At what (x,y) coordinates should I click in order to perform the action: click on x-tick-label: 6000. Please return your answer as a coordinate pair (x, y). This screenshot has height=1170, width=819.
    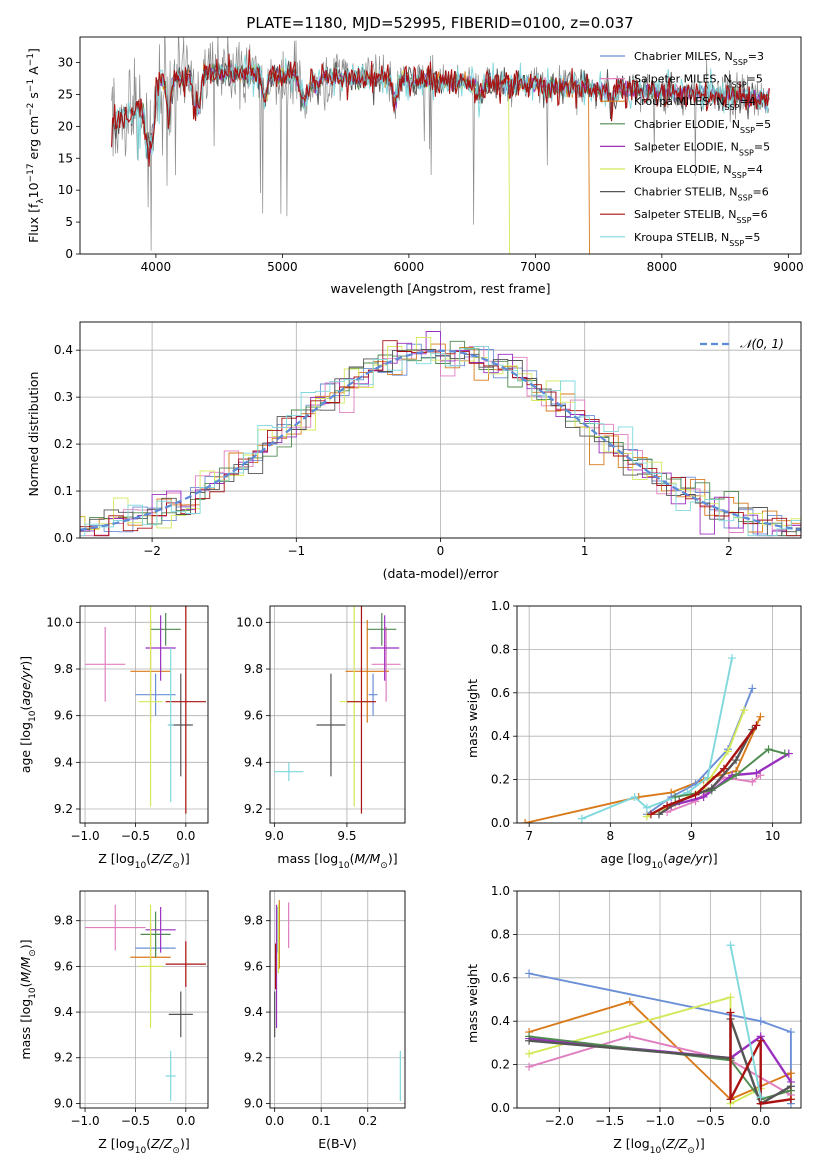
    Looking at the image, I should click on (409, 267).